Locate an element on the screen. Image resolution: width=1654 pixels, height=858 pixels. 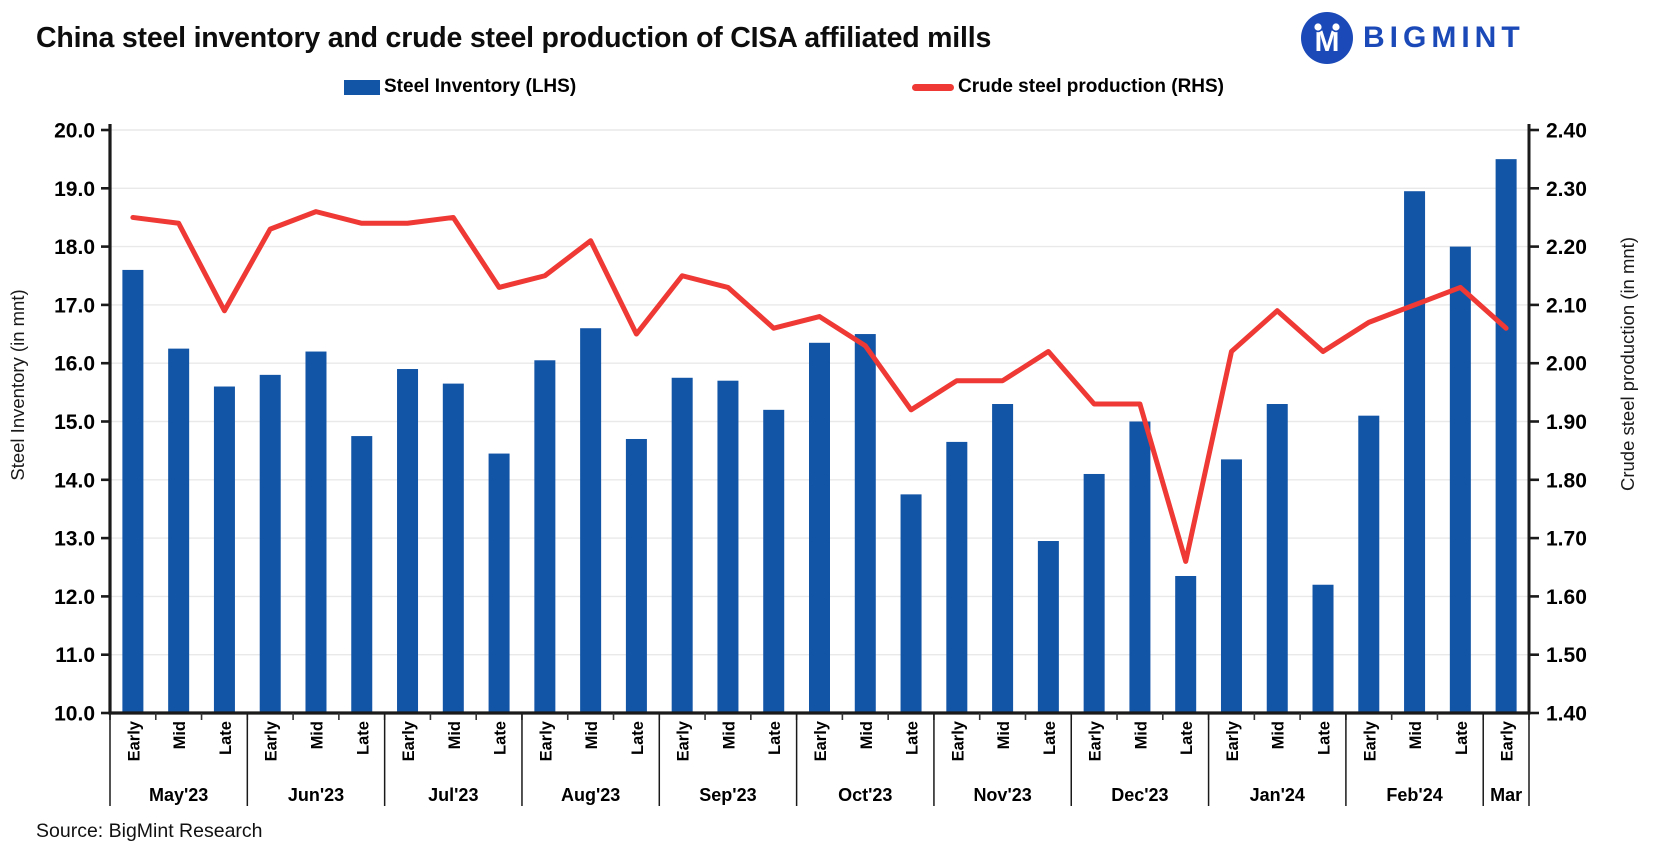
left-axis-tick-label: 13.0 is located at coordinates (74, 539).